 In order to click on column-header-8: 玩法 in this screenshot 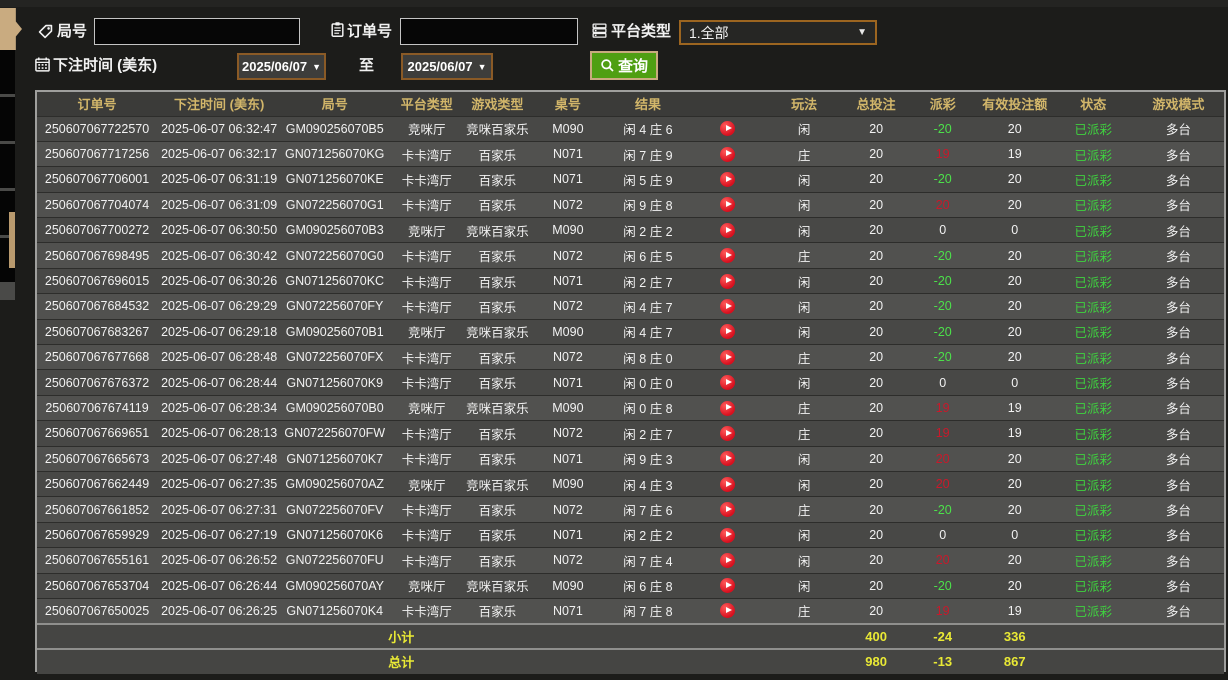, I will do `click(804, 104)`.